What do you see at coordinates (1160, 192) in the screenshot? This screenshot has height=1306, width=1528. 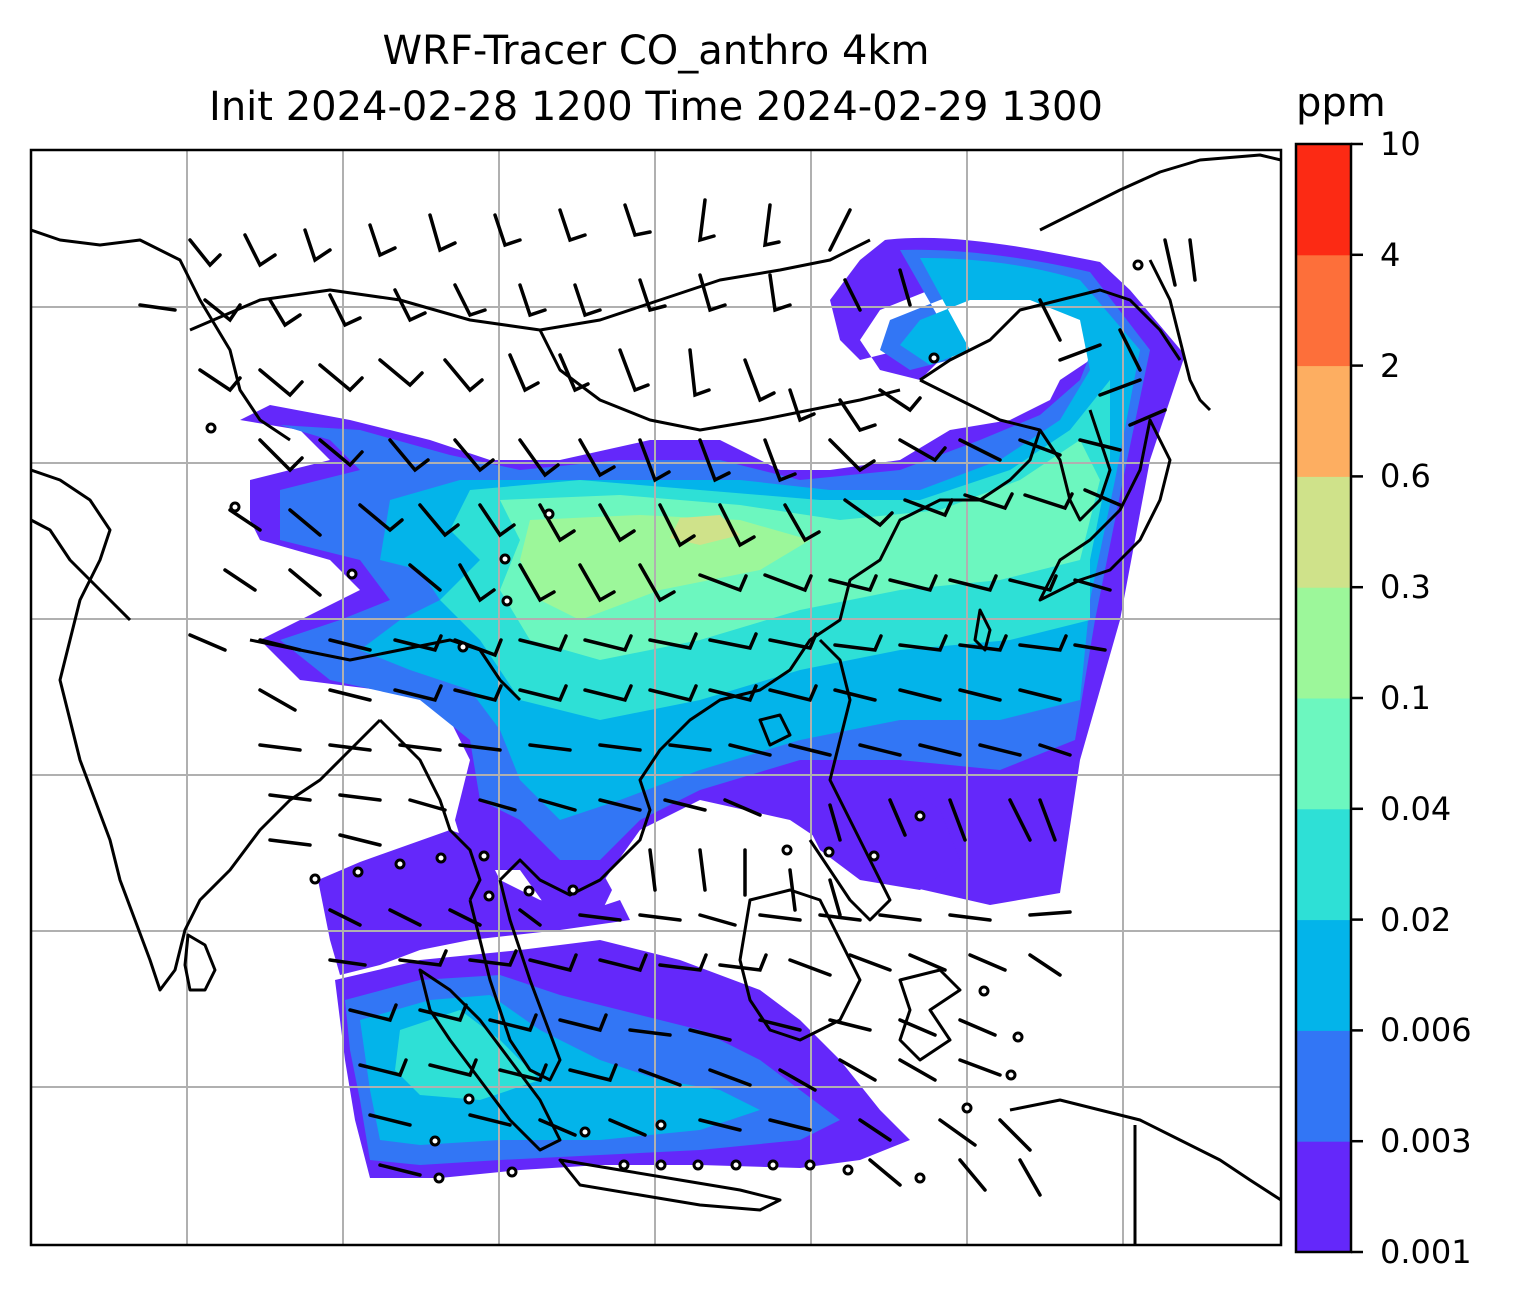 I see `coast-russia` at bounding box center [1160, 192].